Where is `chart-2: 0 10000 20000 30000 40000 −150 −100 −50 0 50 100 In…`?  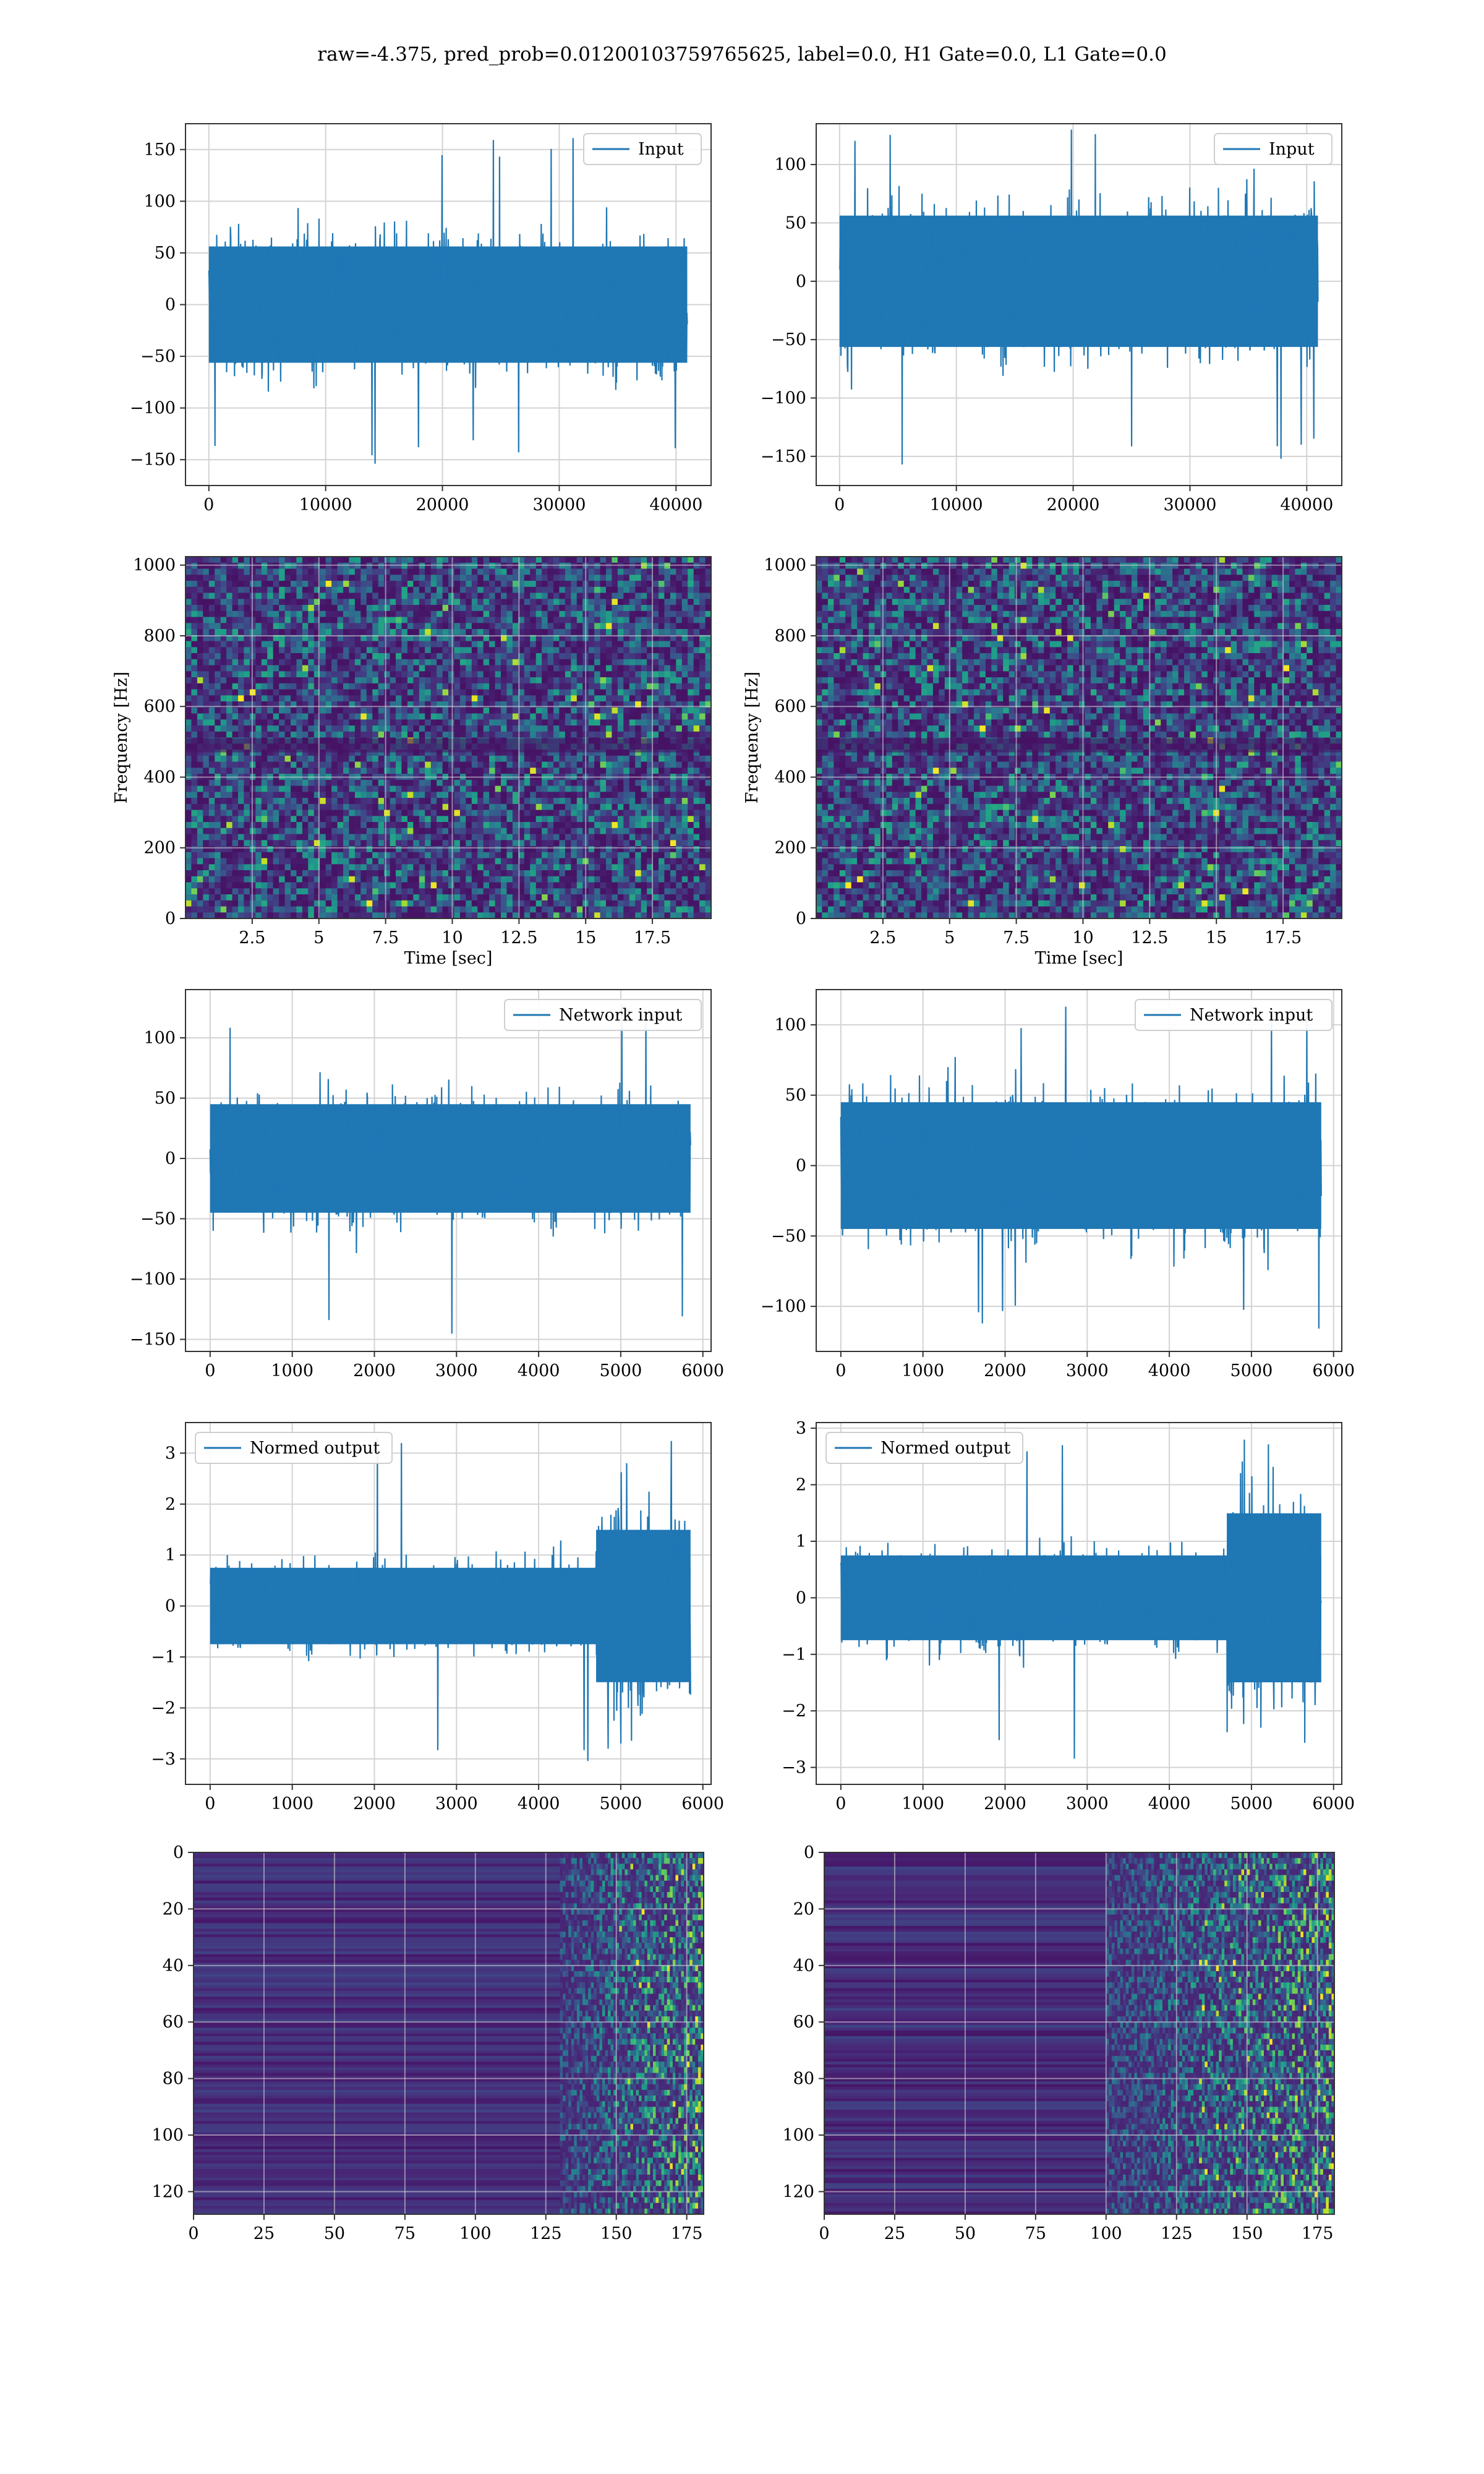 chart-2: 0 10000 20000 30000 40000 −150 −100 −50 0 50 100 In… is located at coordinates (1051, 319).